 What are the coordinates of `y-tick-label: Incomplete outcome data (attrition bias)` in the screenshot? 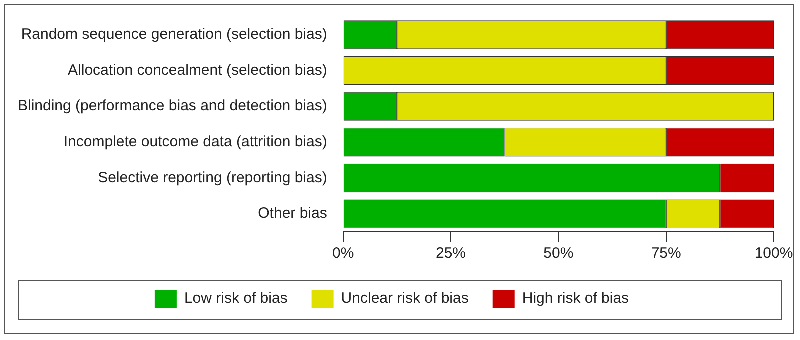 It's located at (196, 142).